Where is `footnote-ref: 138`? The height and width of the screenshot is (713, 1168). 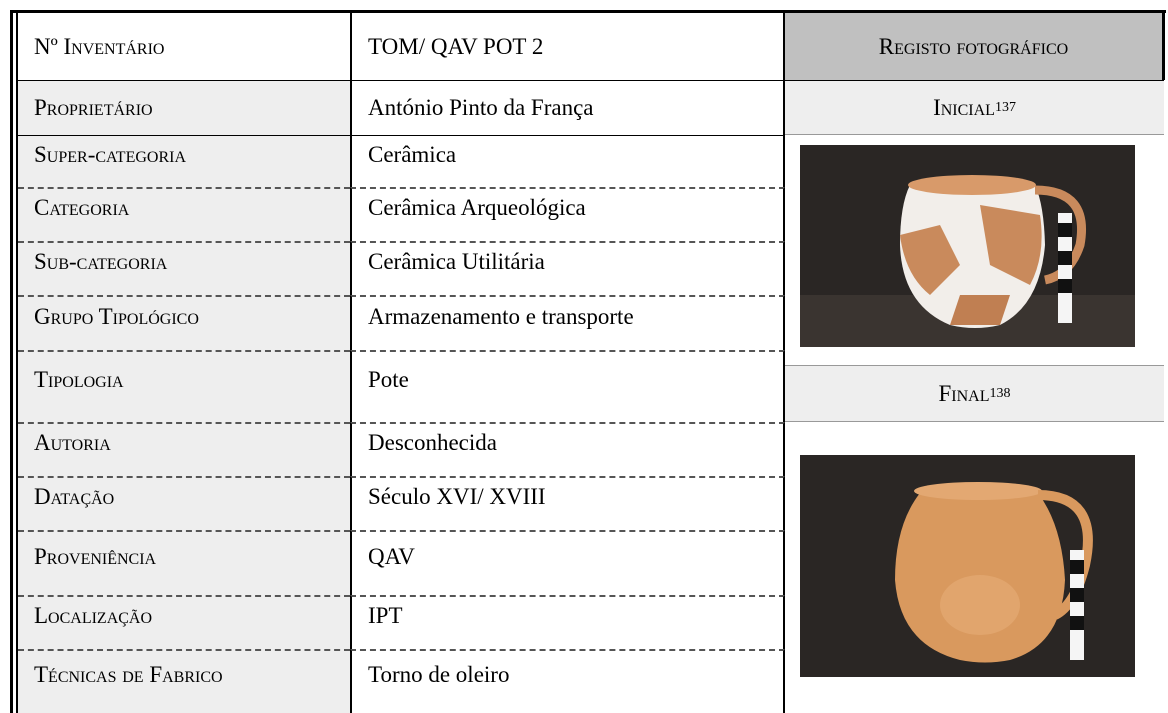 footnote-ref: 138 is located at coordinates (1000, 393).